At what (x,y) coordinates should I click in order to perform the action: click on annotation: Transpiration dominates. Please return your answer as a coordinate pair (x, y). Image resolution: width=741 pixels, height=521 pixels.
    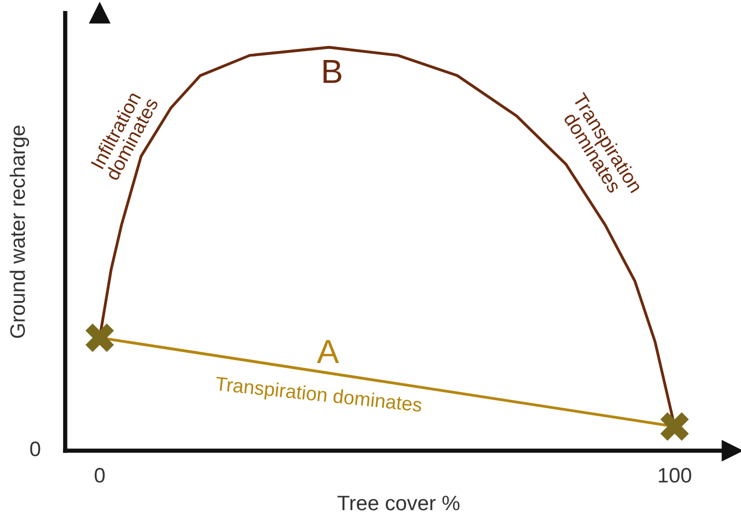
    Looking at the image, I should click on (318, 396).